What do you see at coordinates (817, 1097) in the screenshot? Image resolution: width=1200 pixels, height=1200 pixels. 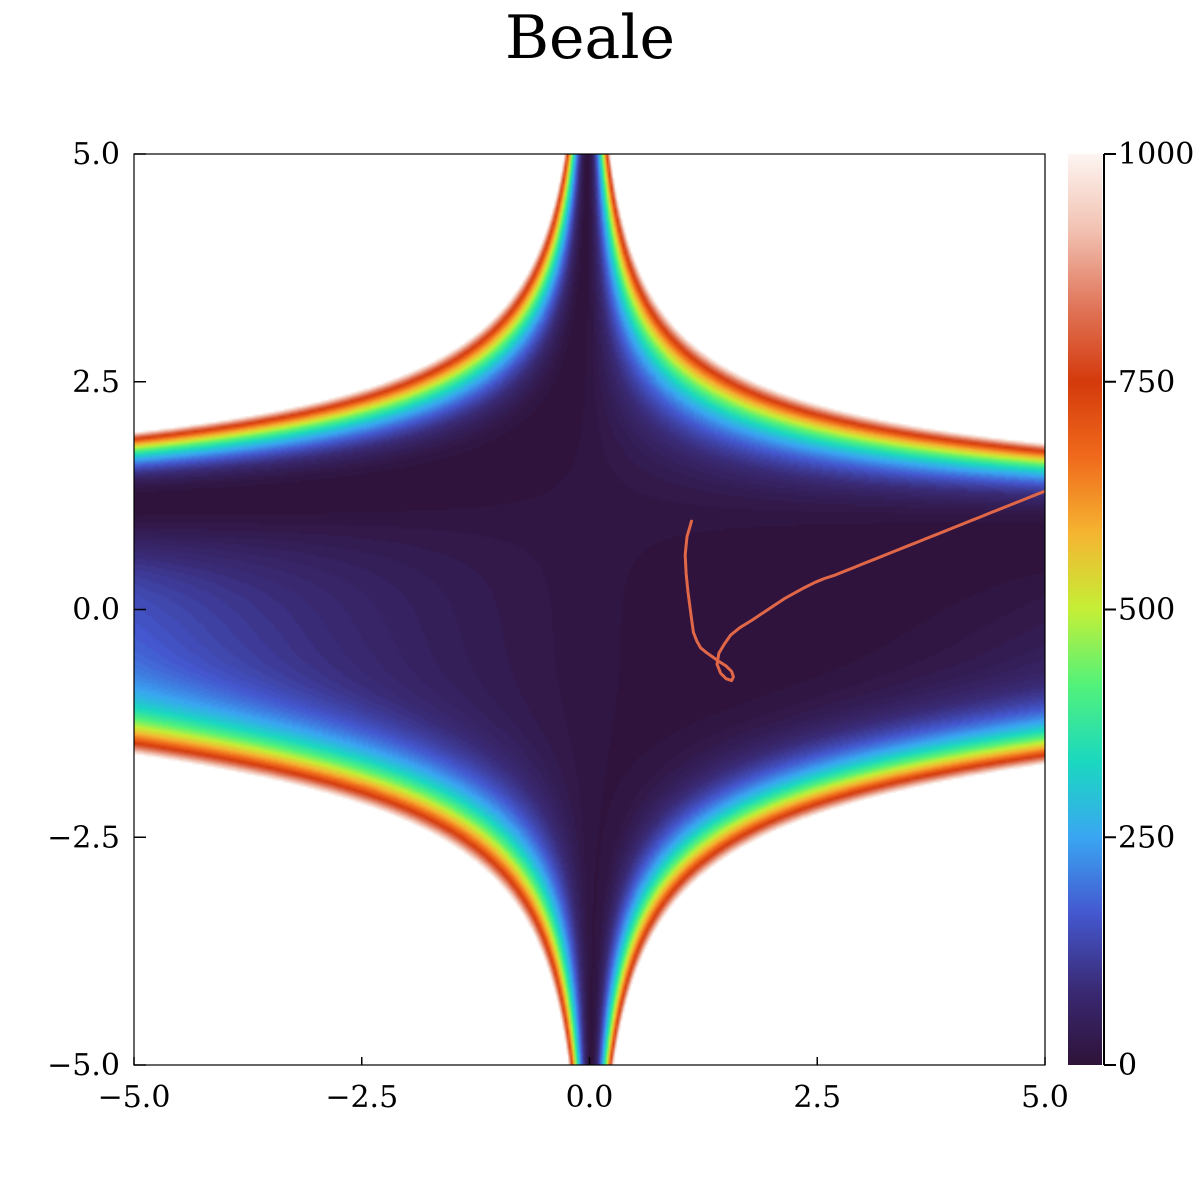 I see `x-tick-label: 2.5` at bounding box center [817, 1097].